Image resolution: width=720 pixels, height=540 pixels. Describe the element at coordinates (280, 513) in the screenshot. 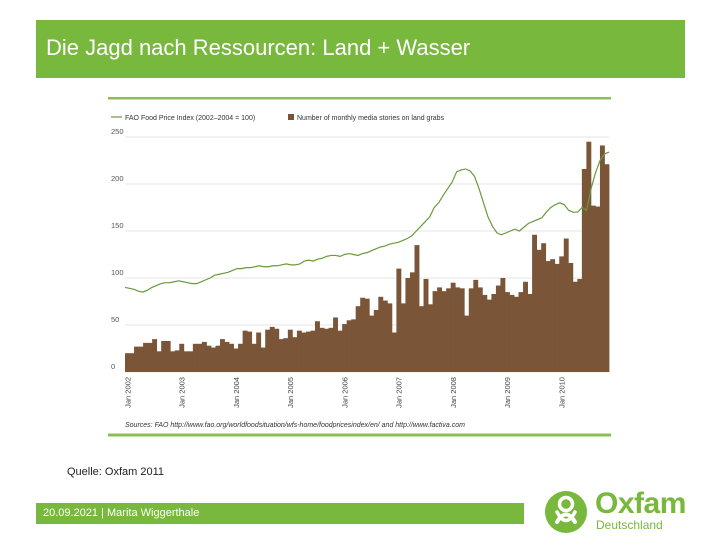

I see `footer-bar: 20.09.2021 | Marita Wiggerthale` at that location.